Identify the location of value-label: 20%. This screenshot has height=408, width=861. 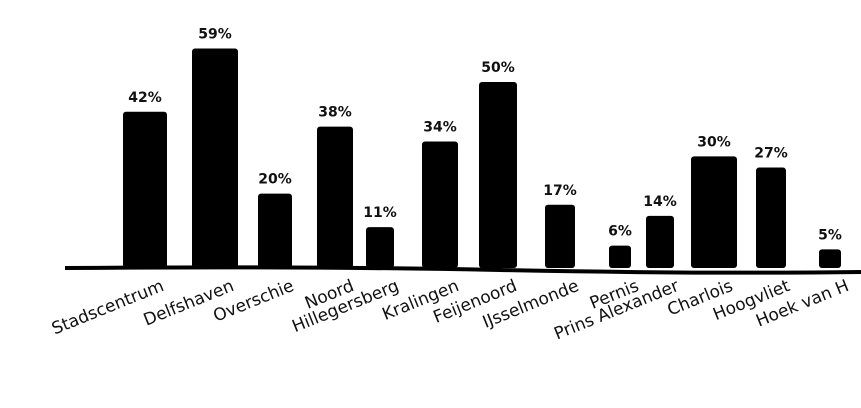
(275, 180).